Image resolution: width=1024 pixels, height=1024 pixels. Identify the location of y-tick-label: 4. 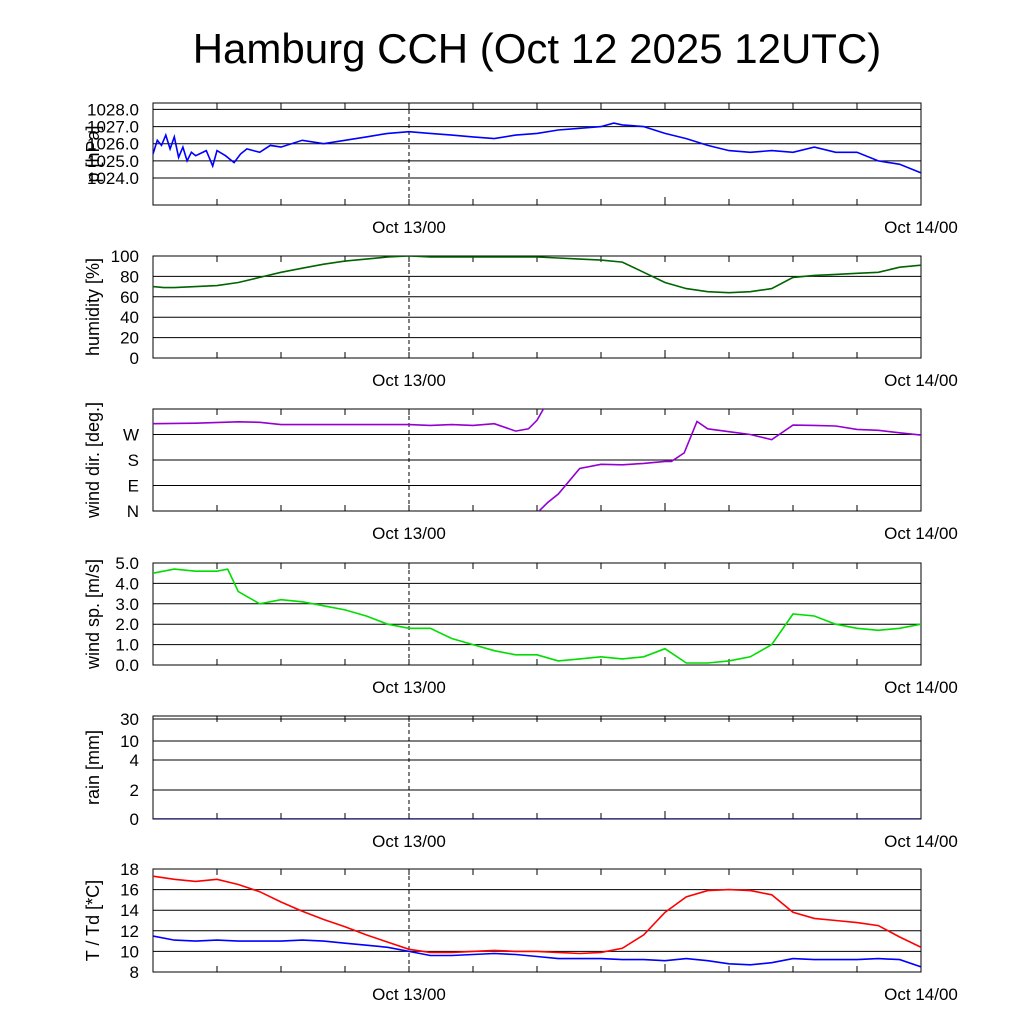
(134, 760).